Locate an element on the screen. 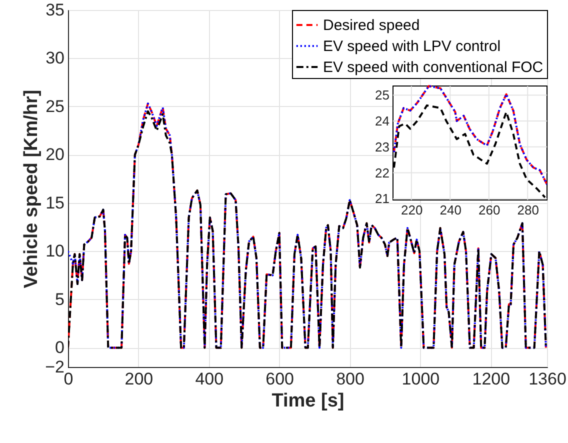 This screenshot has width=568, height=443. y-tick-label: 22 is located at coordinates (382, 172).